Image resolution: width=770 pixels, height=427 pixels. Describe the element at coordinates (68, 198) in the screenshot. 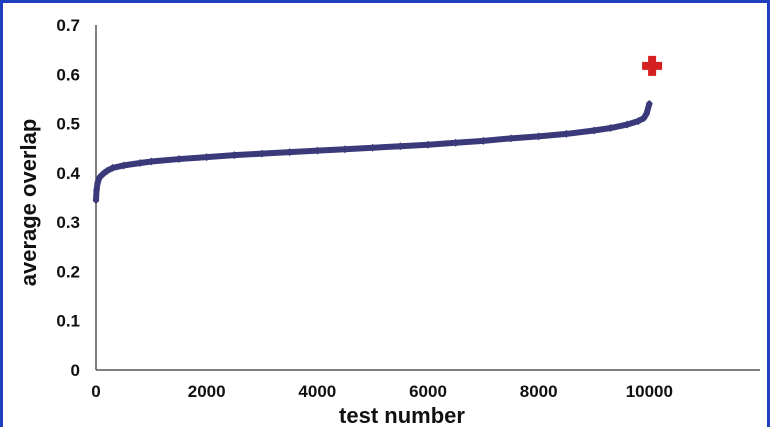

I see `y-tick-labels: 0 0.1 0.2 0.3 0.4 0.5 0.6 0.7` at that location.